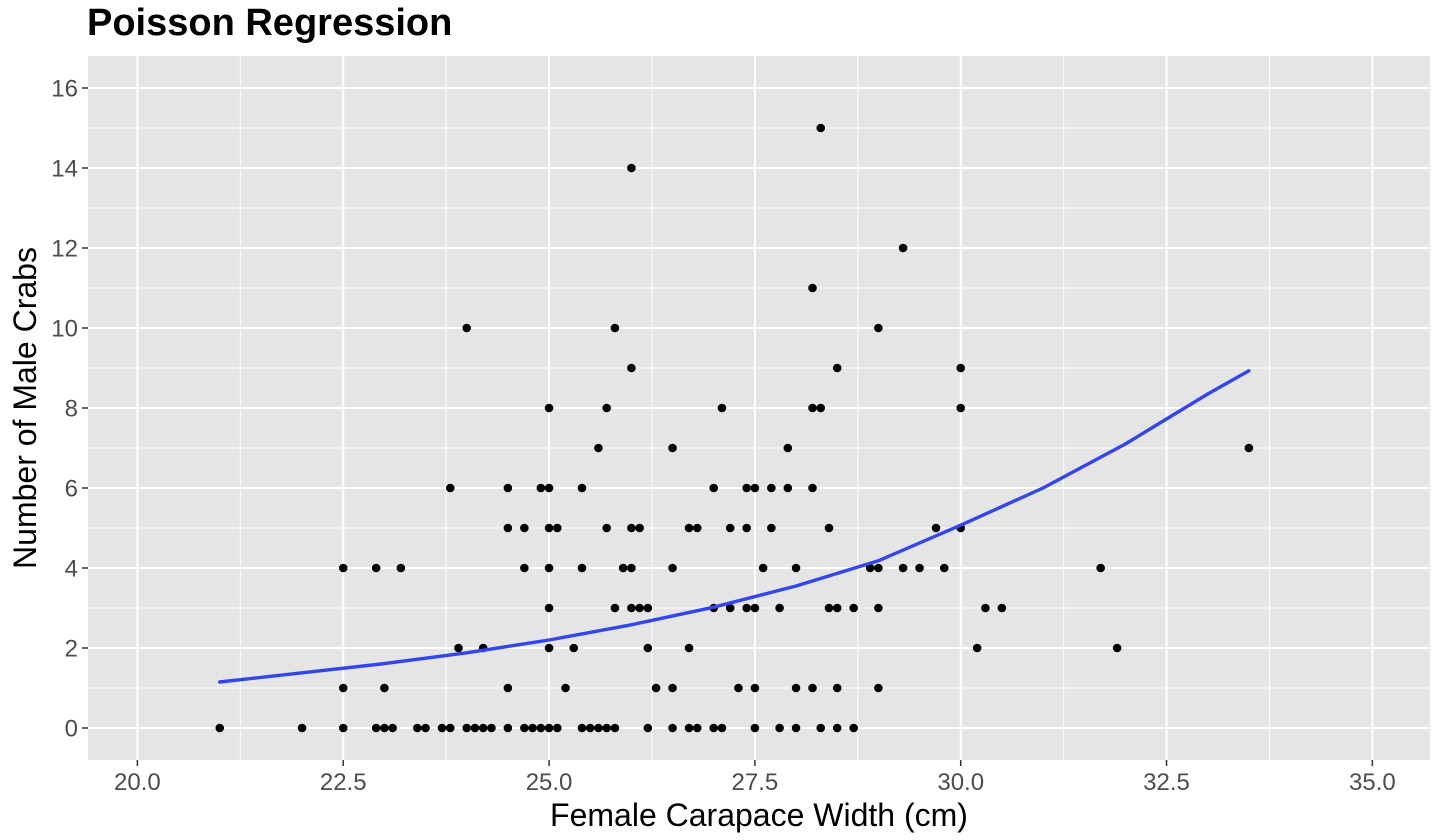  Describe the element at coordinates (64, 329) in the screenshot. I see `y-tick-label: 10` at that location.